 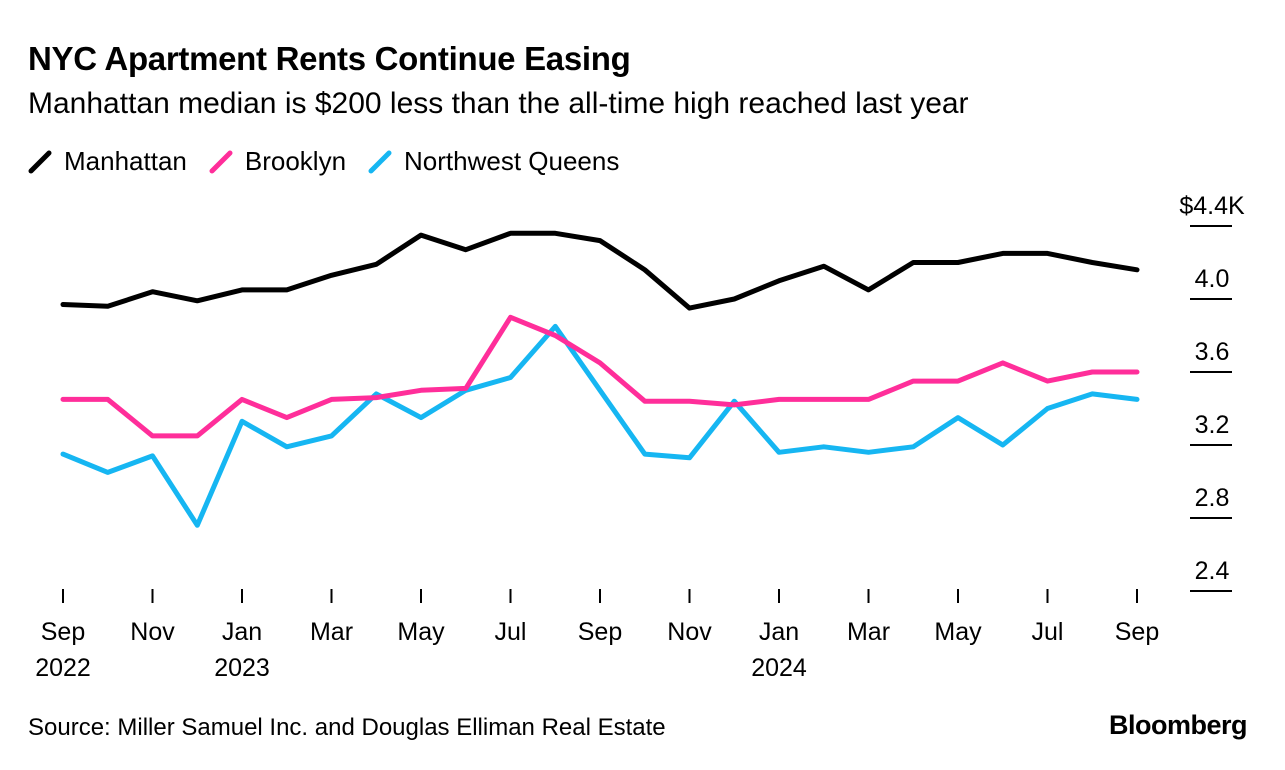 I want to click on x-tick-label-mar-18: Mar, so click(x=868, y=632).